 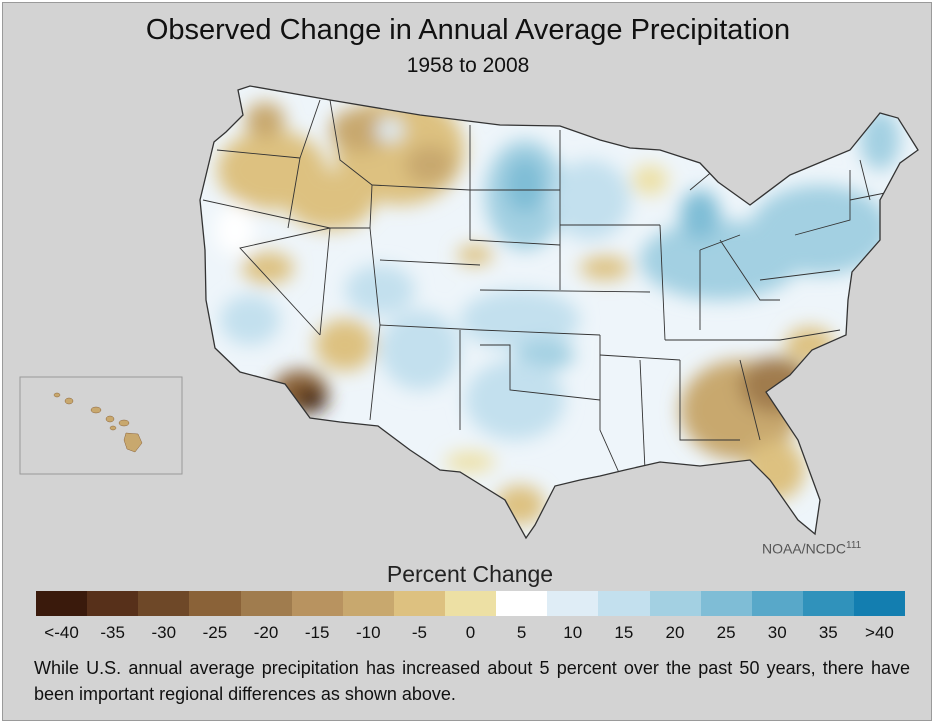 I want to click on map-subtitle: 1958 to 2008, so click(x=468, y=65).